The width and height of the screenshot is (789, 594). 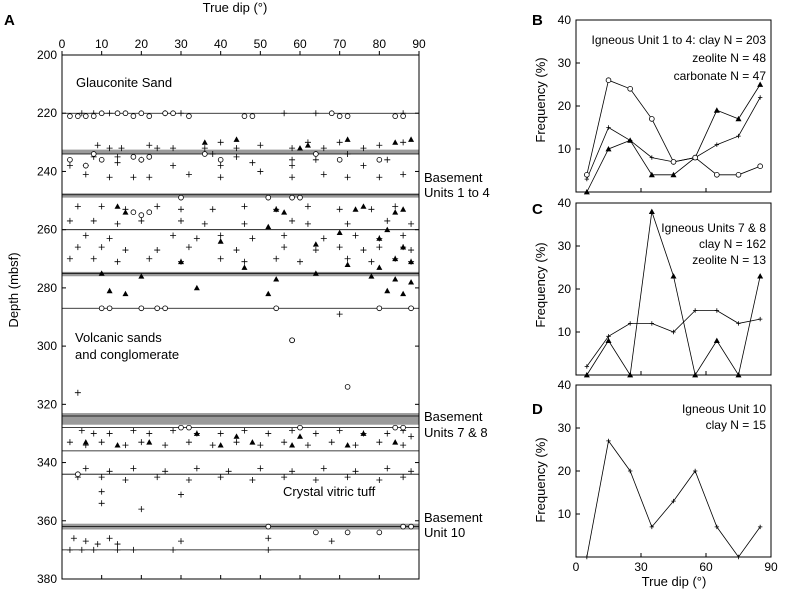 I want to click on x-tick-label: 0, so click(x=62, y=44).